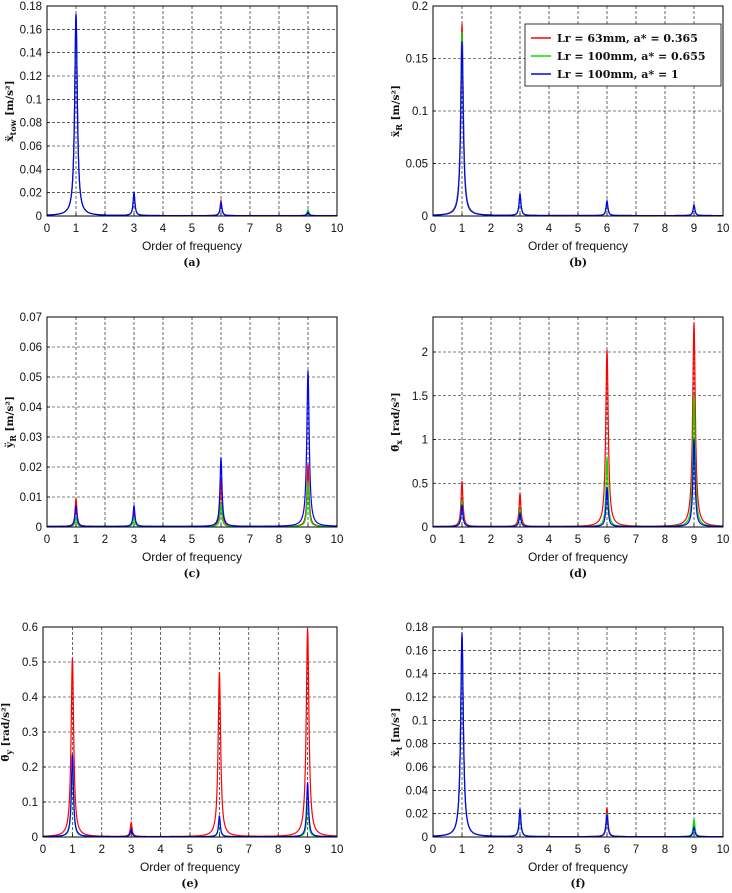  What do you see at coordinates (618, 74) in the screenshot?
I see `legend-label: Lr = 100mm, a* = 1` at bounding box center [618, 74].